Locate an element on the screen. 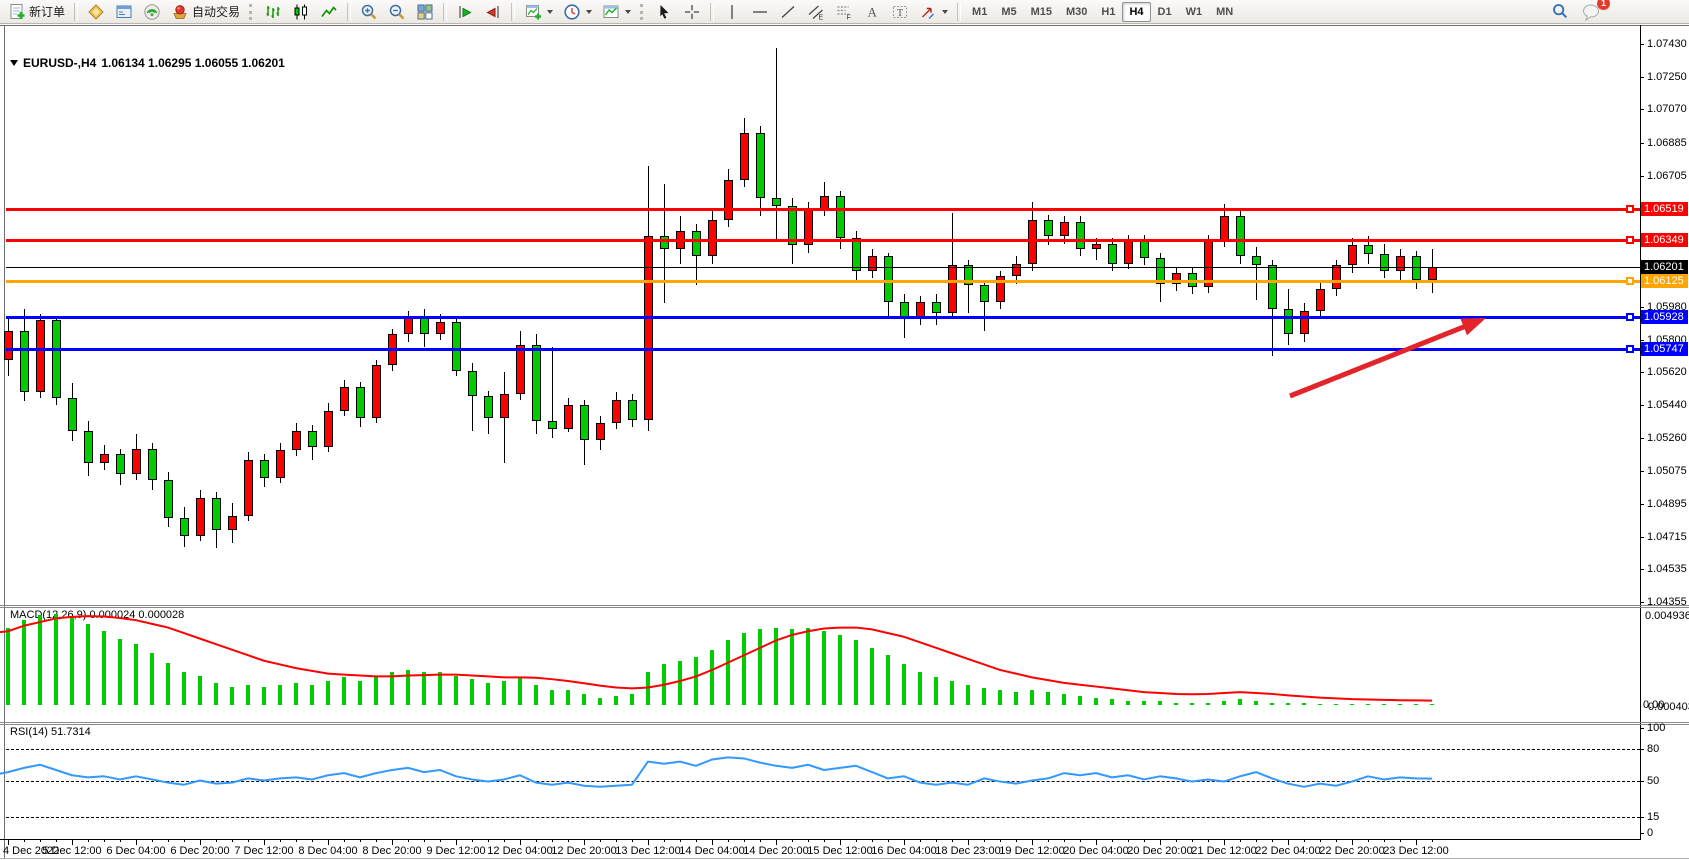  text-label-tool-button: T is located at coordinates (900, 11).